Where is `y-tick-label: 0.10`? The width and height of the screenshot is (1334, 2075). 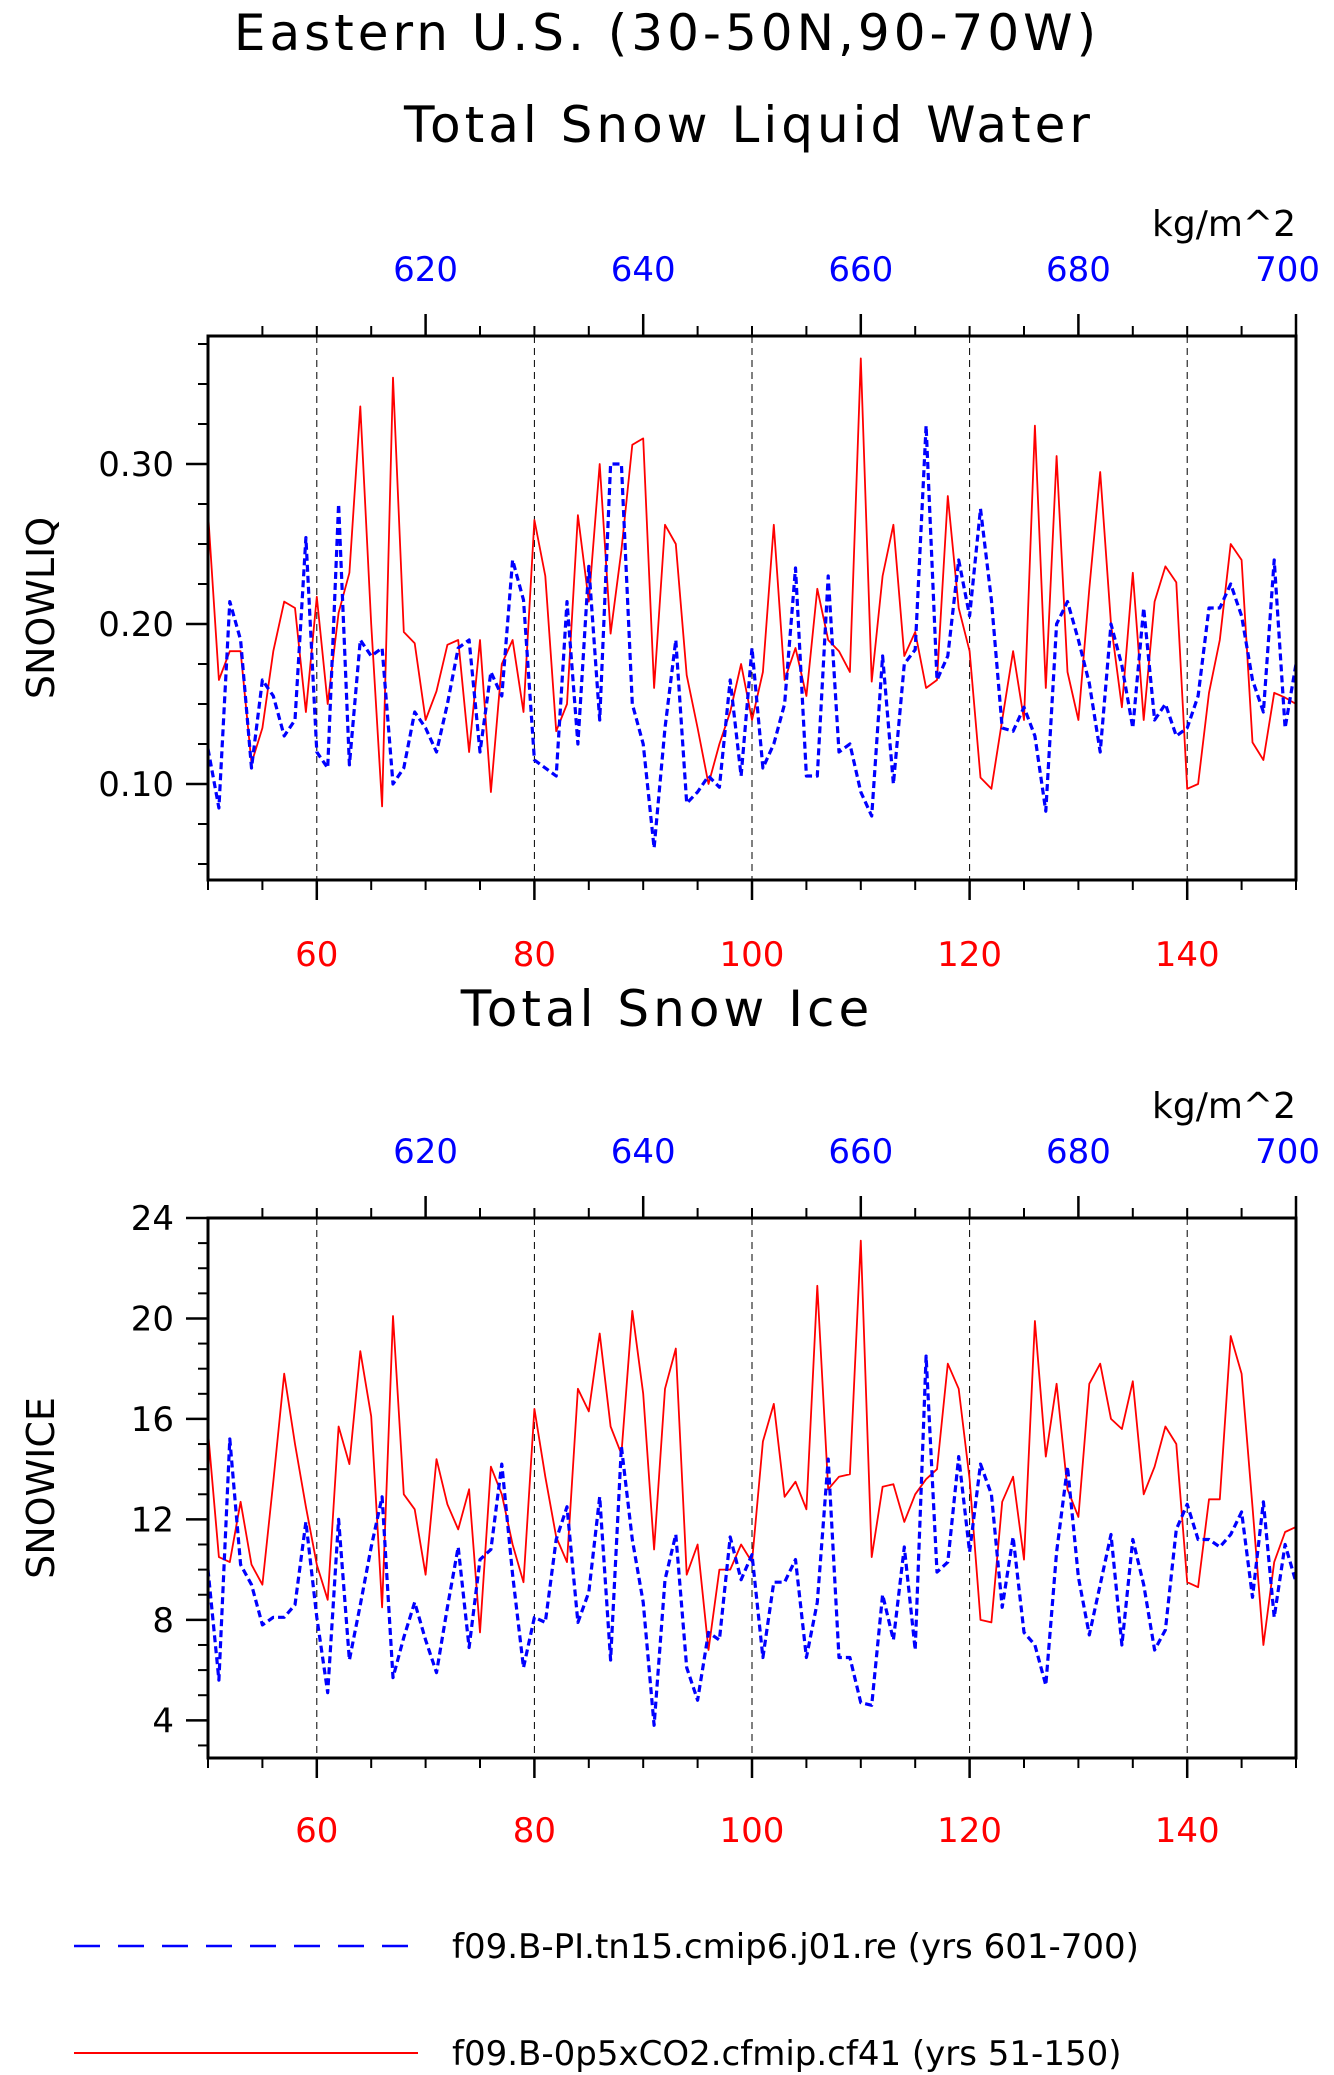 y-tick-label: 0.10 is located at coordinates (136, 785).